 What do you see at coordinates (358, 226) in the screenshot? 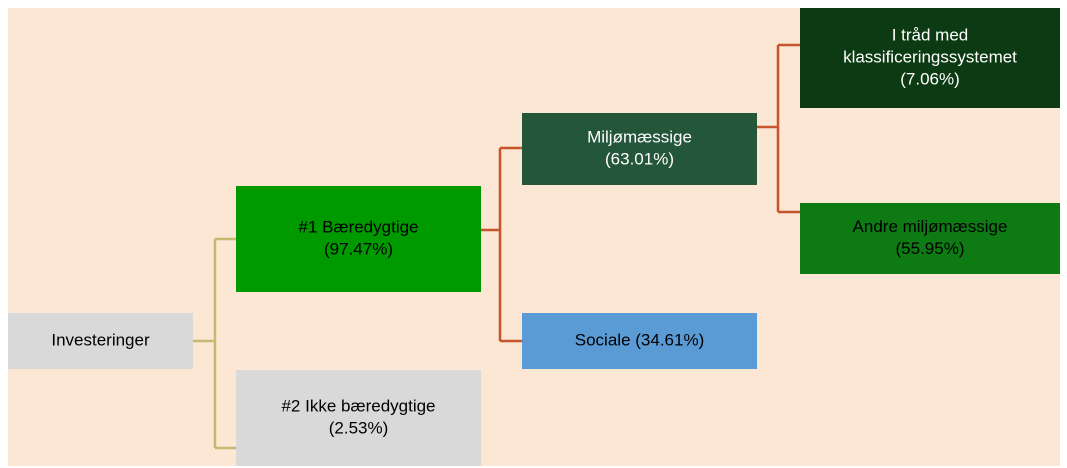
I see `node-label: #1 Bæredygtige` at bounding box center [358, 226].